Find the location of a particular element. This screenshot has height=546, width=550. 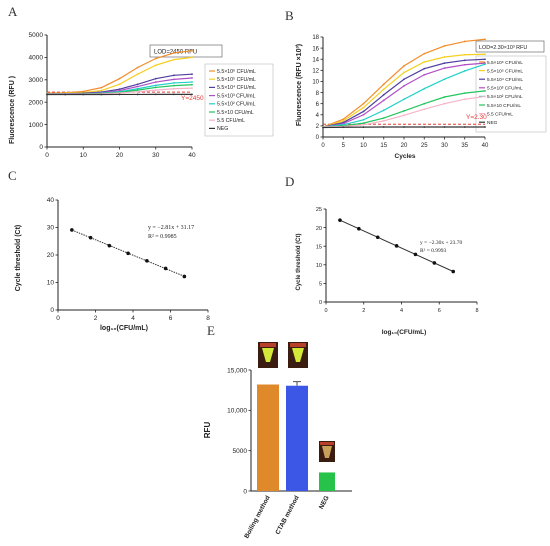

panel-a-legend-label: 5.5×10⁴ CFU/mL is located at coordinates (236, 88).